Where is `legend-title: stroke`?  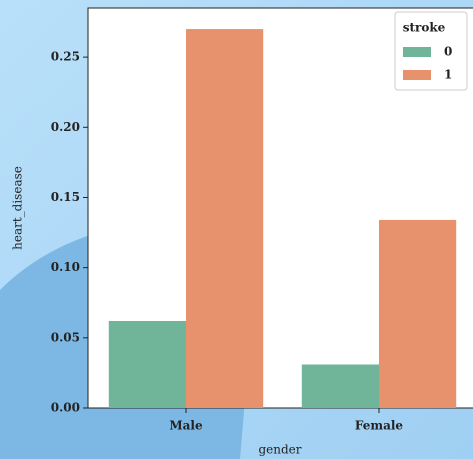 legend-title: stroke is located at coordinates (424, 28).